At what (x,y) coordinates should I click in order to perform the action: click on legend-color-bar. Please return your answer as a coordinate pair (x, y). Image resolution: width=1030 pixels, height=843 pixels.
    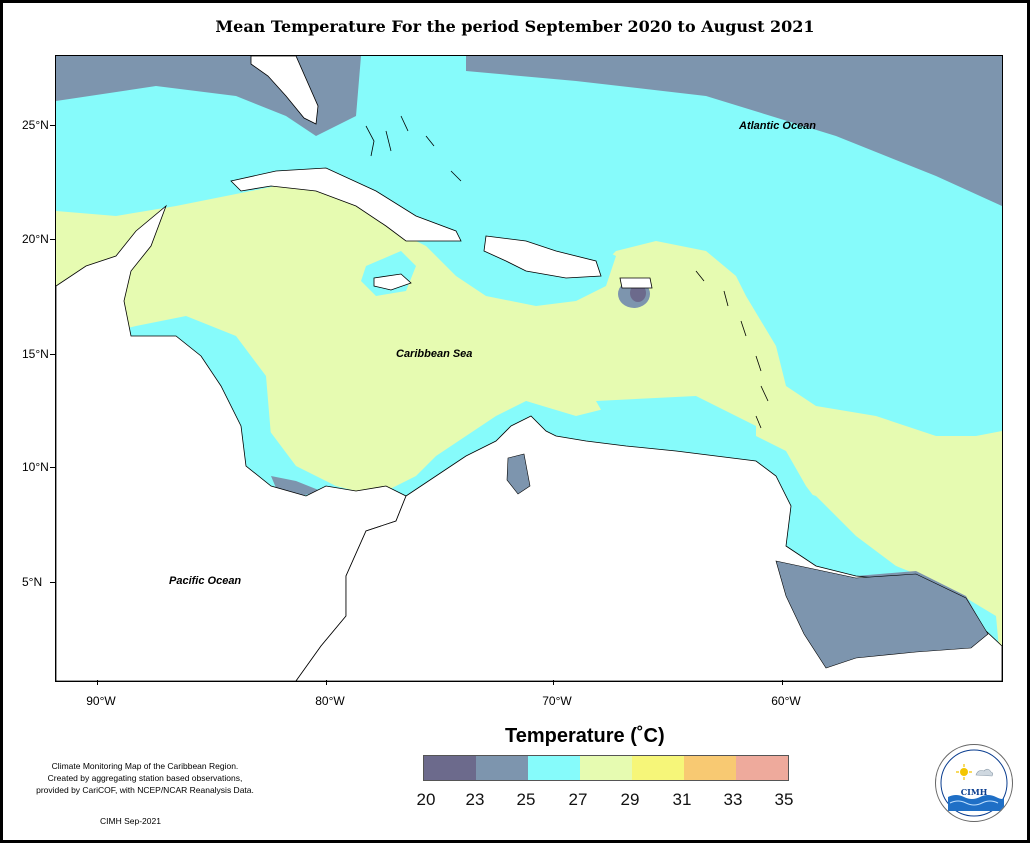
    Looking at the image, I should click on (606, 768).